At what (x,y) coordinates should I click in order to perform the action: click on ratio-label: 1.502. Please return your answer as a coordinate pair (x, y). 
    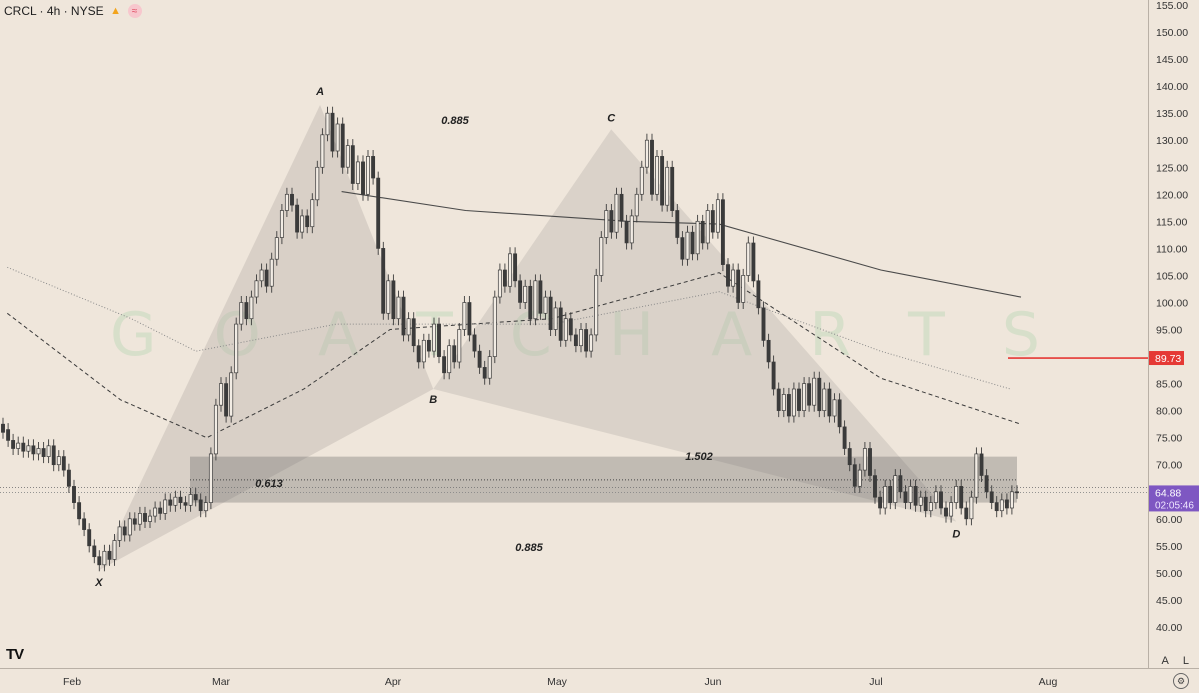
    Looking at the image, I should click on (699, 457).